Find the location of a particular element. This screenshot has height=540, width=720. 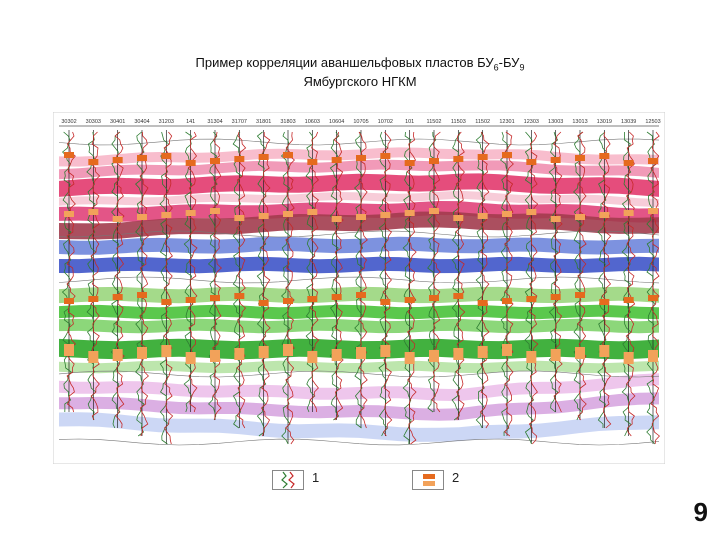

legend-label-2: 2 is located at coordinates (456, 477).